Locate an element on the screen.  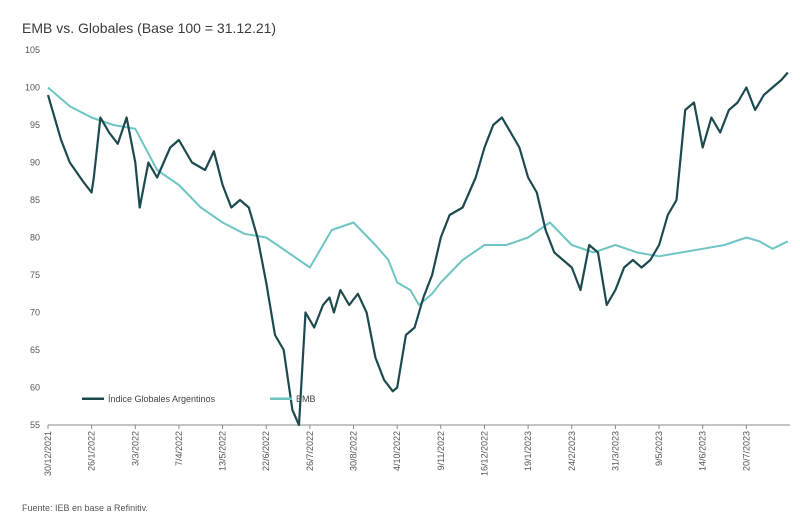
y-tick-label: 55 is located at coordinates (35, 425).